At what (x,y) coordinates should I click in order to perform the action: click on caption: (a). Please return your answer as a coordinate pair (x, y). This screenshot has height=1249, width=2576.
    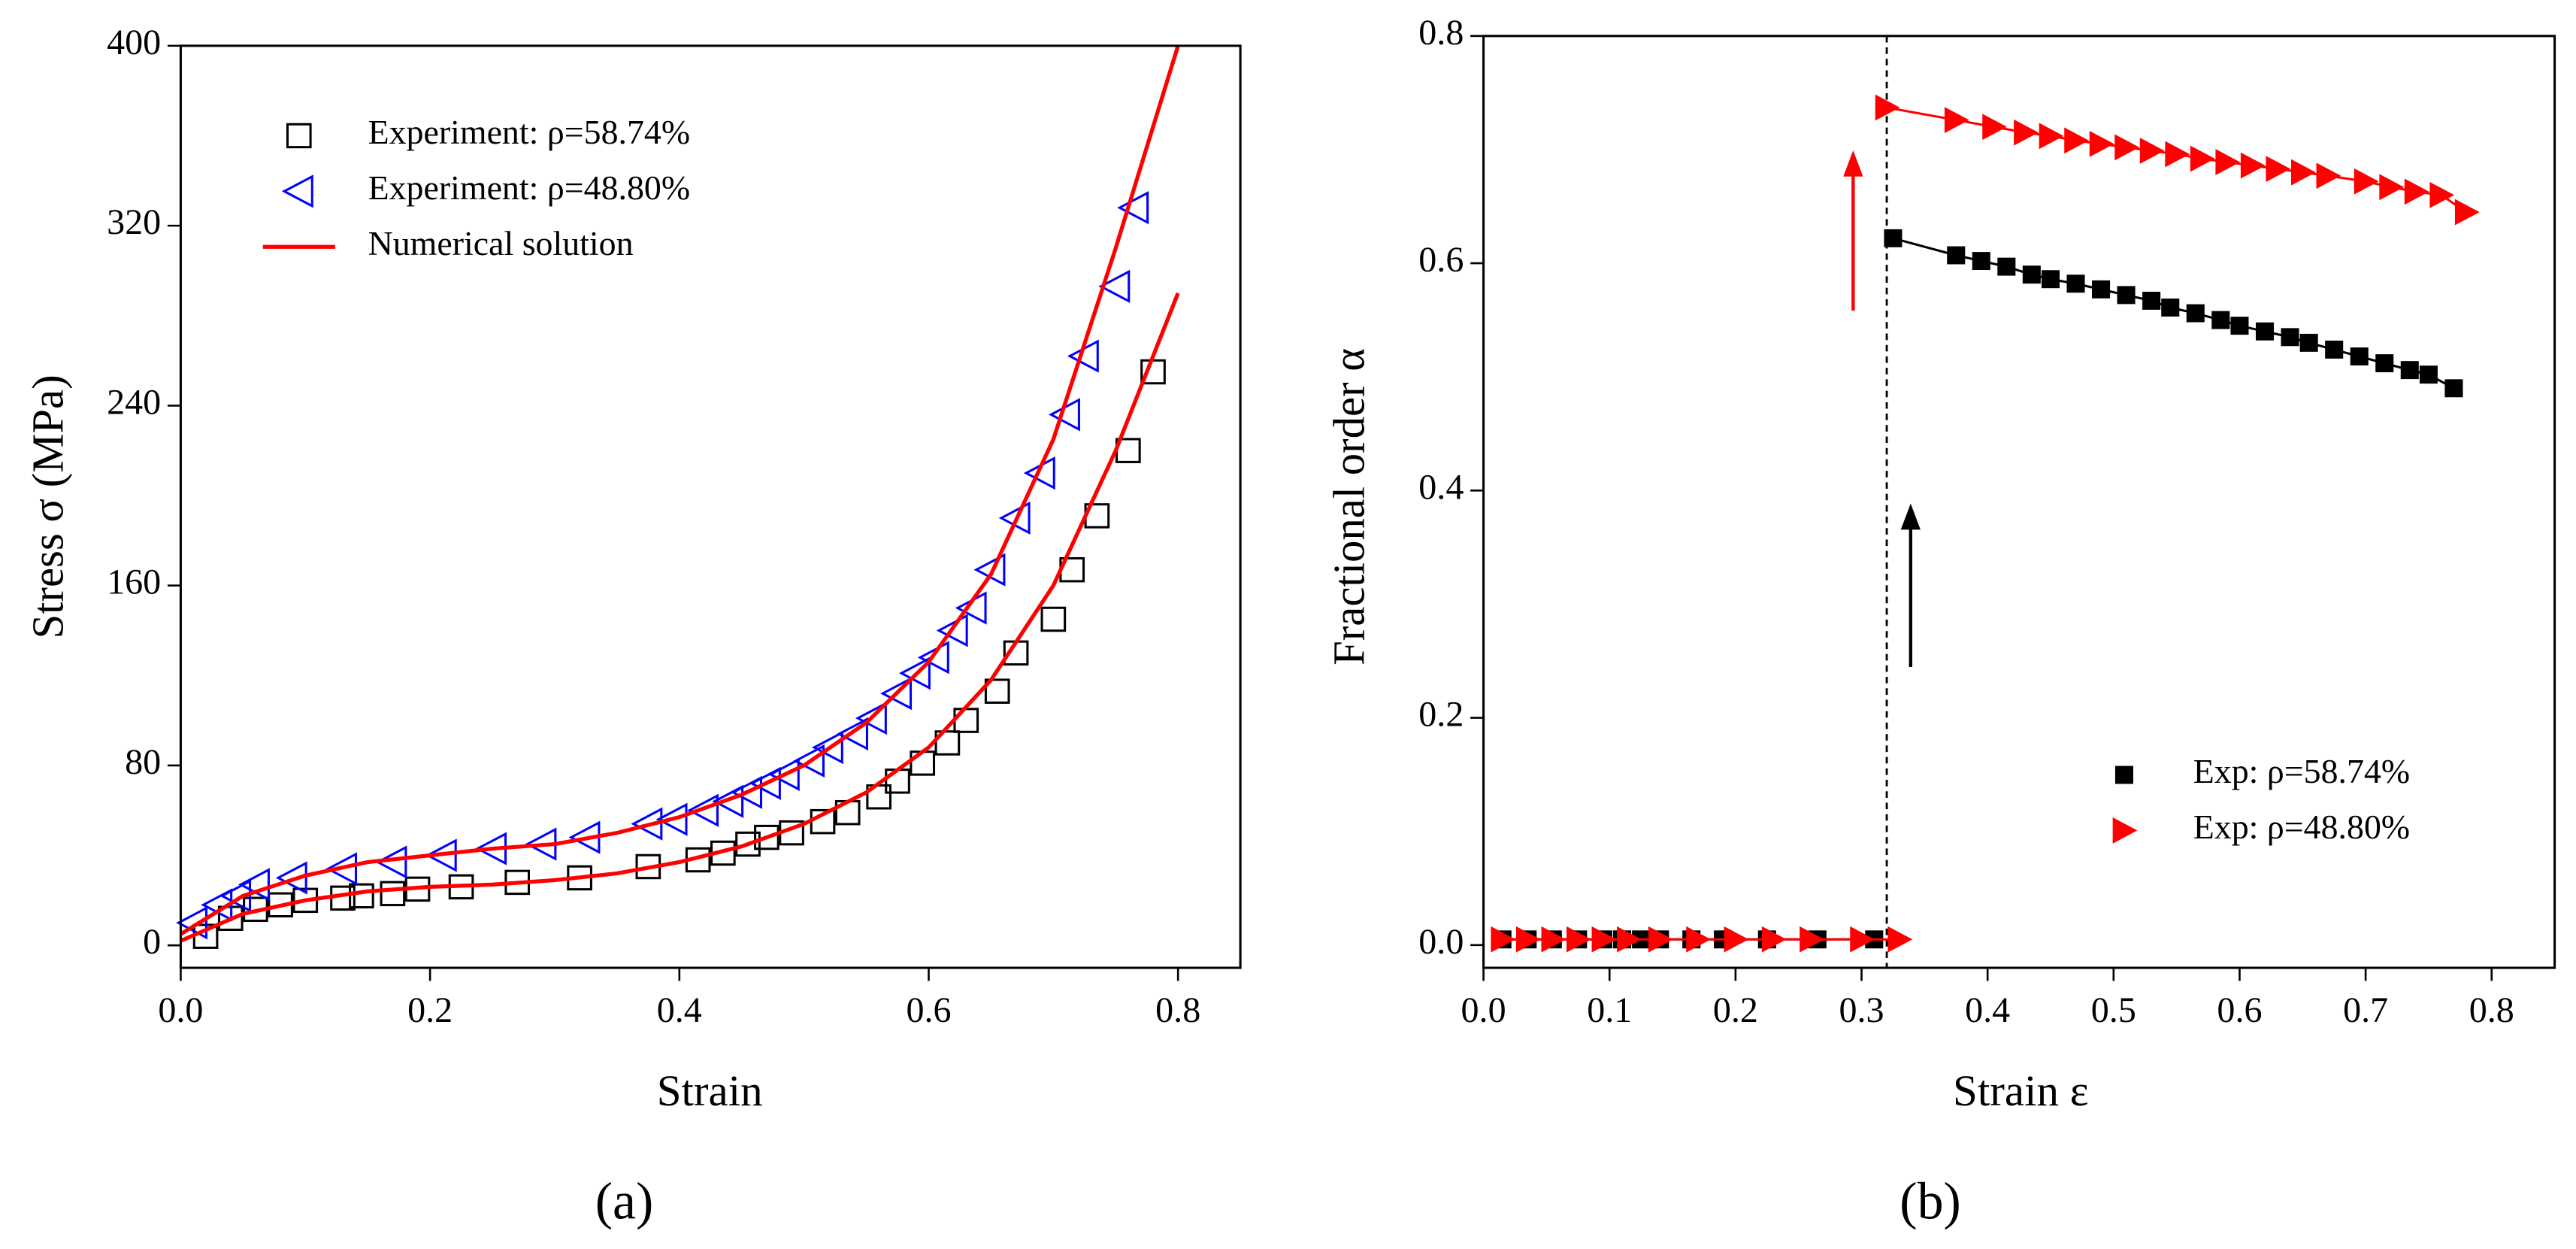
    Looking at the image, I should click on (624, 1202).